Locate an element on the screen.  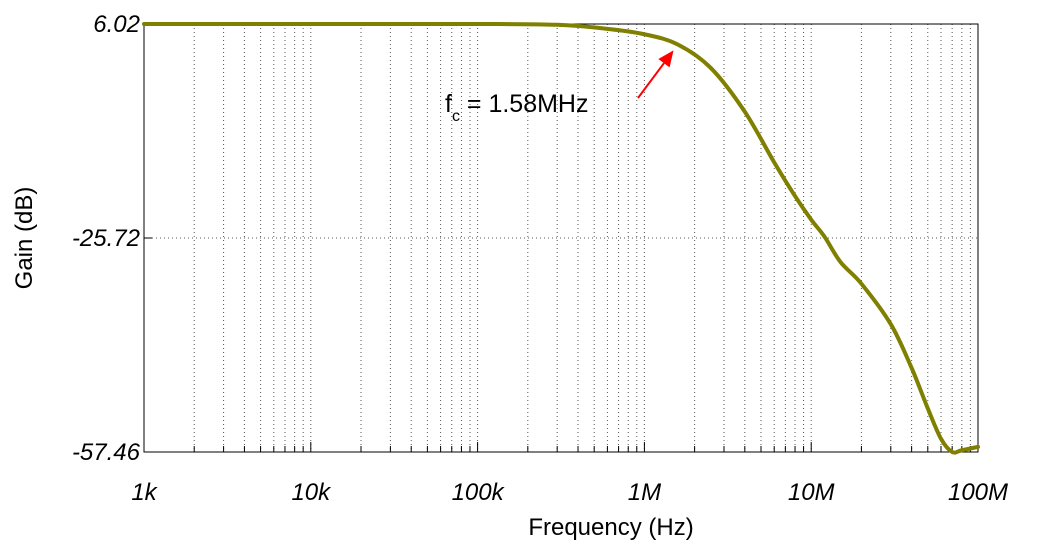
x-tick-label: 100k is located at coordinates (479, 492).